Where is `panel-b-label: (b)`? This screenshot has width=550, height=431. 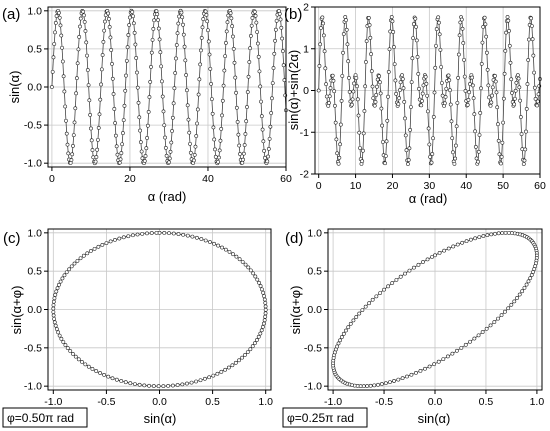
panel-b-label: (b) is located at coordinates (293, 14).